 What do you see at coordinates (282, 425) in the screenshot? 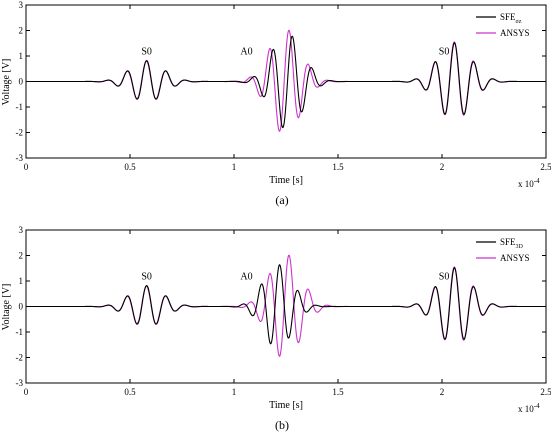
I see `panel-caption: (b)` at bounding box center [282, 425].